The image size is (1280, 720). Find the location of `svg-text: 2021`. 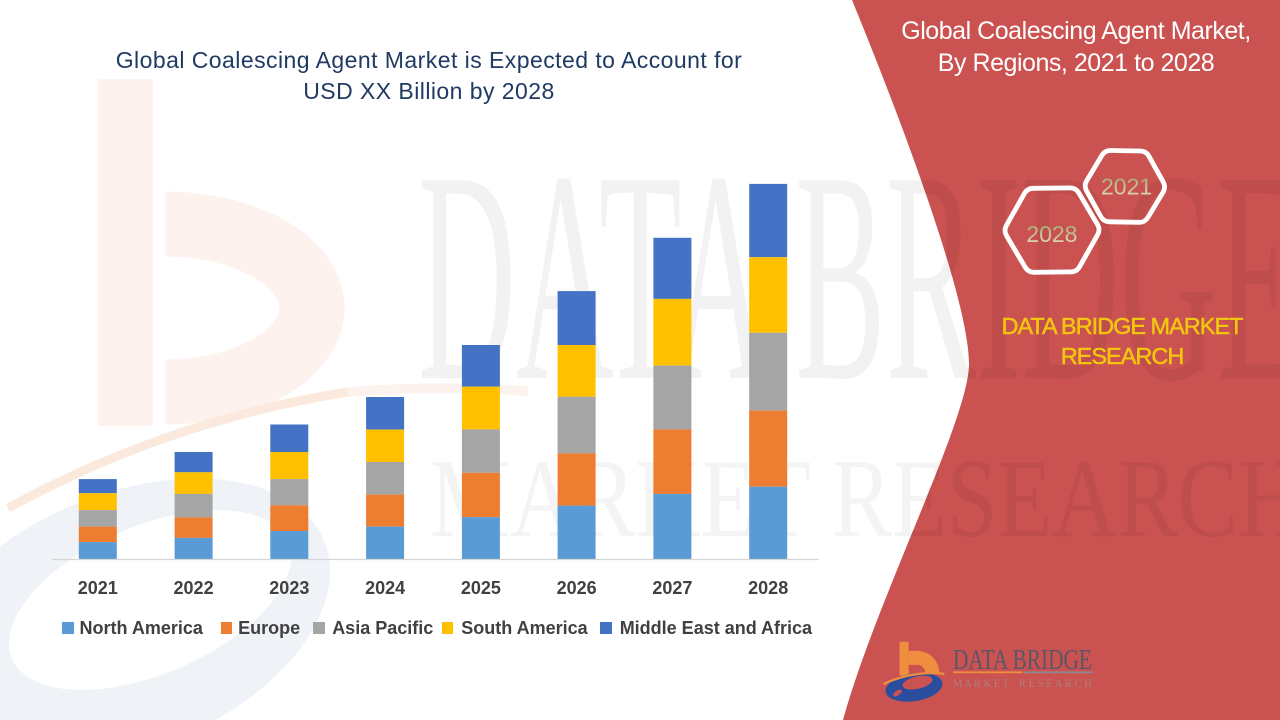

svg-text: 2021 is located at coordinates (1126, 187).